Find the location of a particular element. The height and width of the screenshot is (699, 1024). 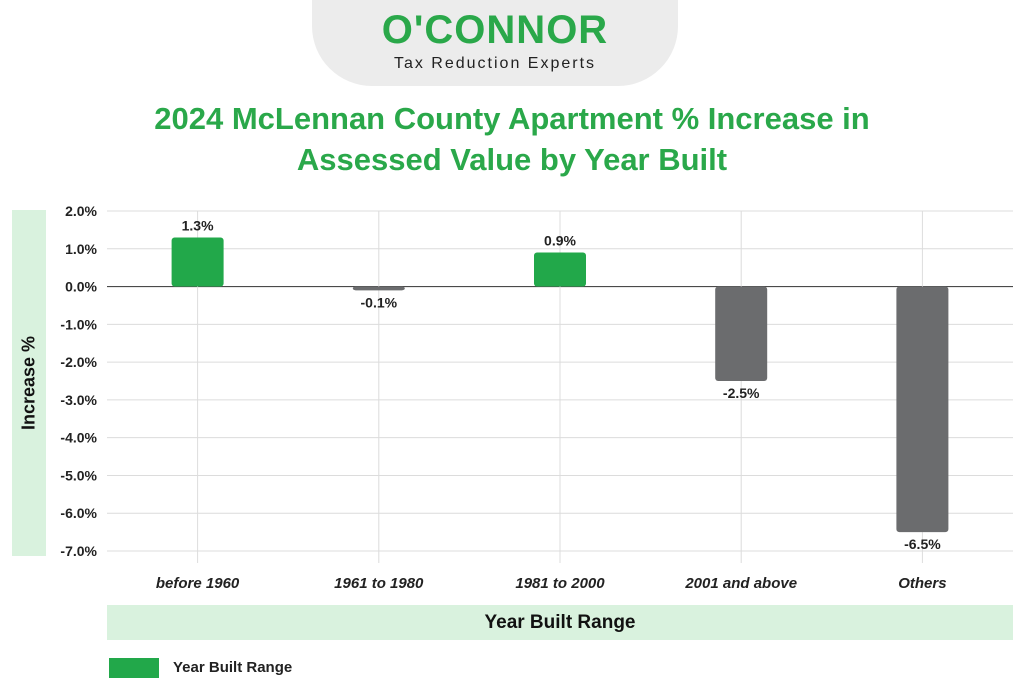

bar-data-label: 0.9% is located at coordinates (560, 241).